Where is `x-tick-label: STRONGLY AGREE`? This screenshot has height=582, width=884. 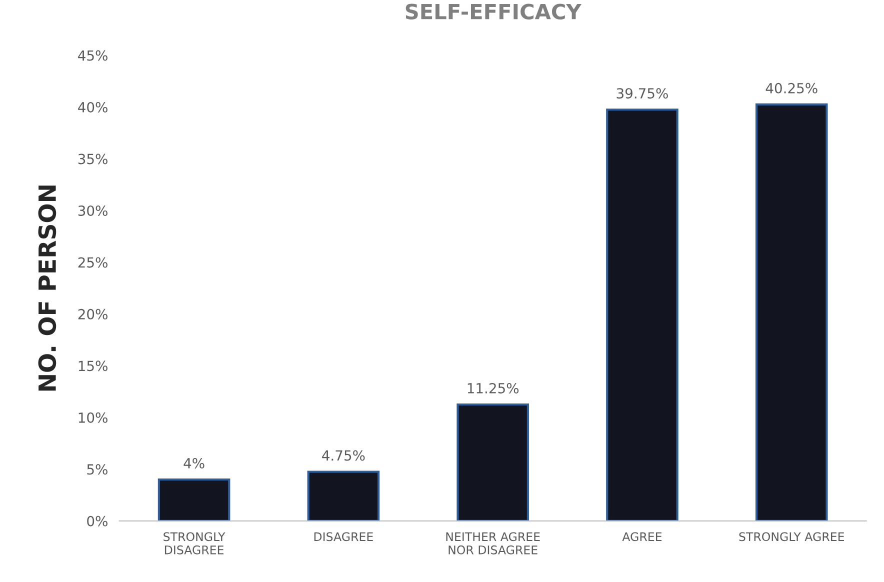 x-tick-label: STRONGLY AGREE is located at coordinates (791, 537).